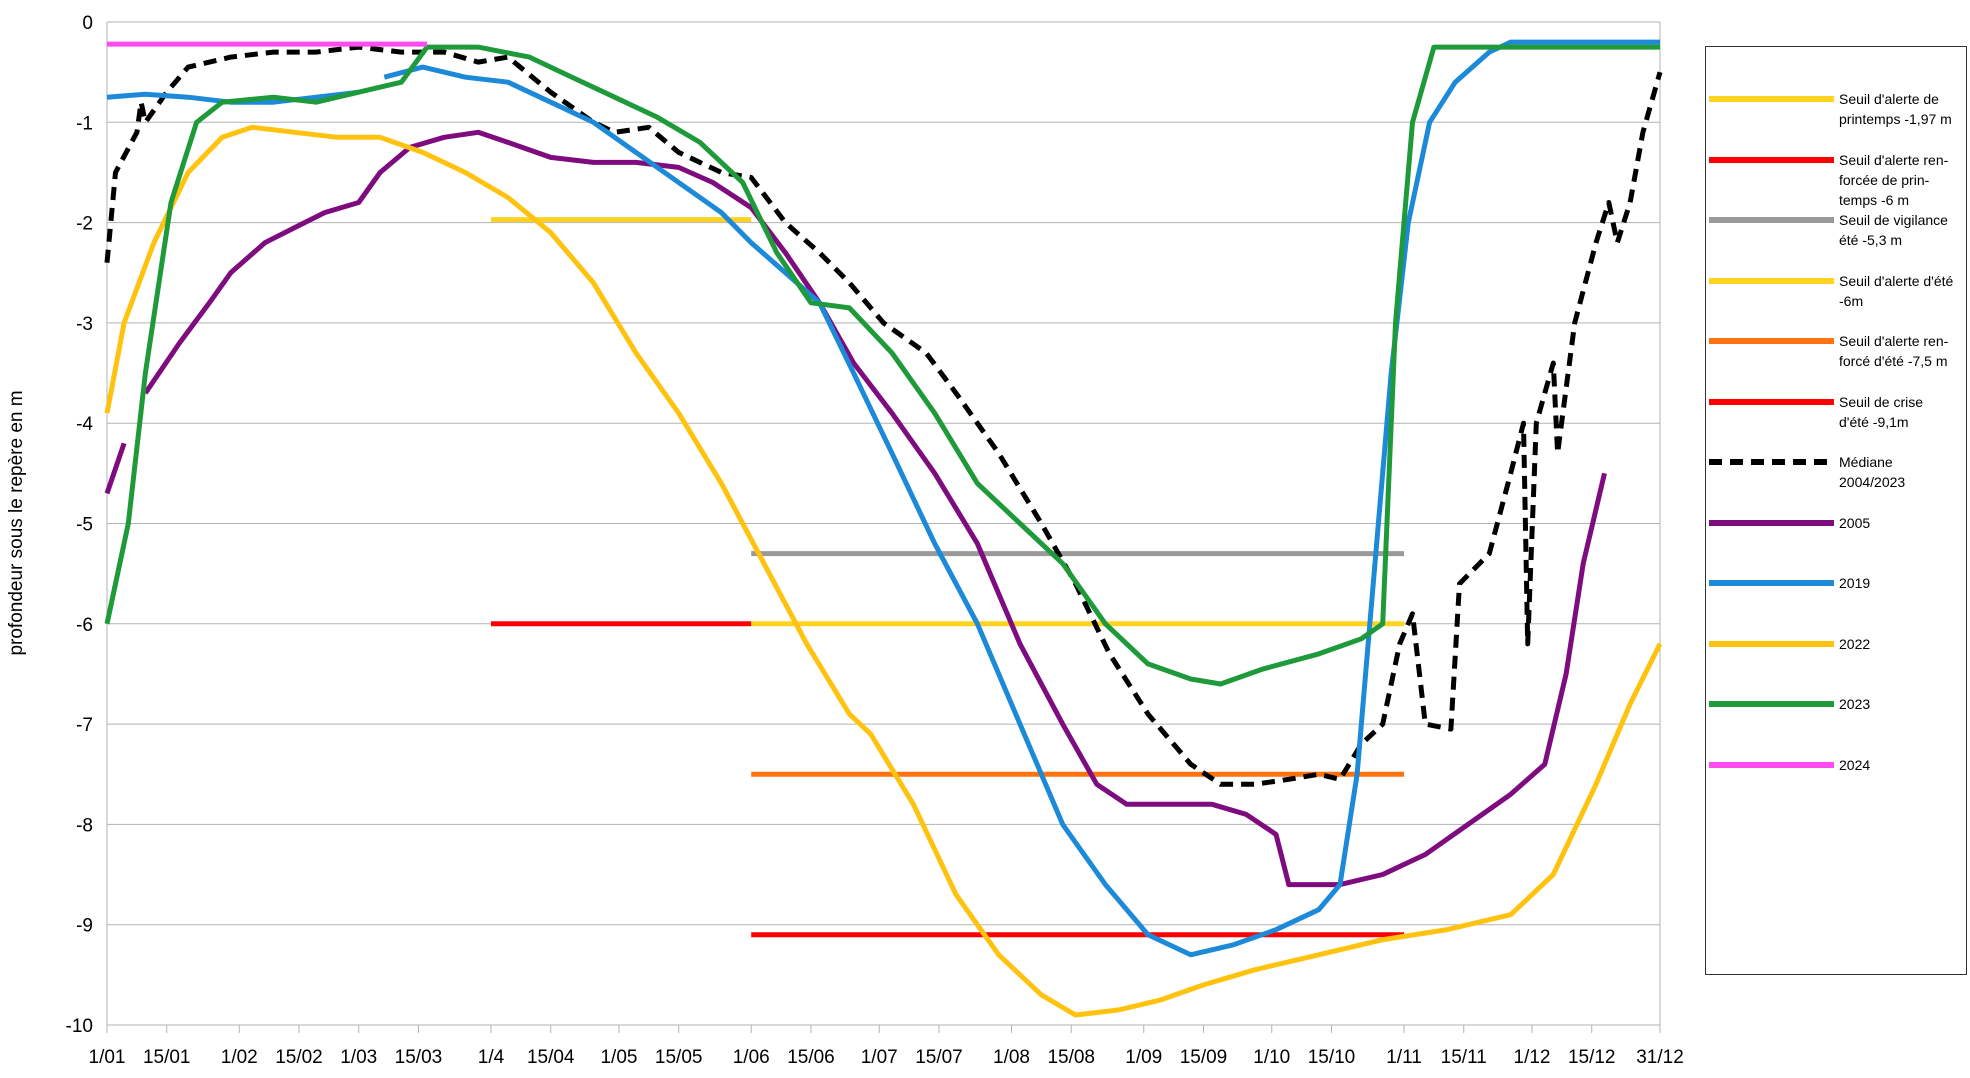 Image resolution: width=1970 pixels, height=1078 pixels. Describe the element at coordinates (679, 1057) in the screenshot. I see `x-tick-label: 15/05` at that location.